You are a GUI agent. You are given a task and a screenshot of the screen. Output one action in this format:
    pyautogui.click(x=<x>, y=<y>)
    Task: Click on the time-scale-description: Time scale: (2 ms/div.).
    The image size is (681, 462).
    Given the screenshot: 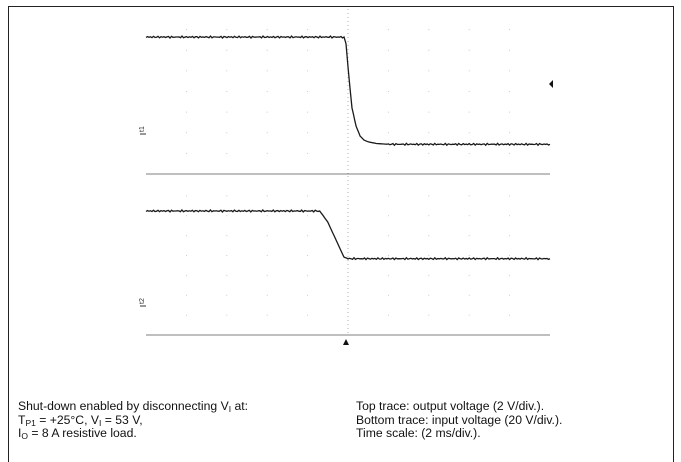 What is the action you would take?
    pyautogui.click(x=418, y=433)
    